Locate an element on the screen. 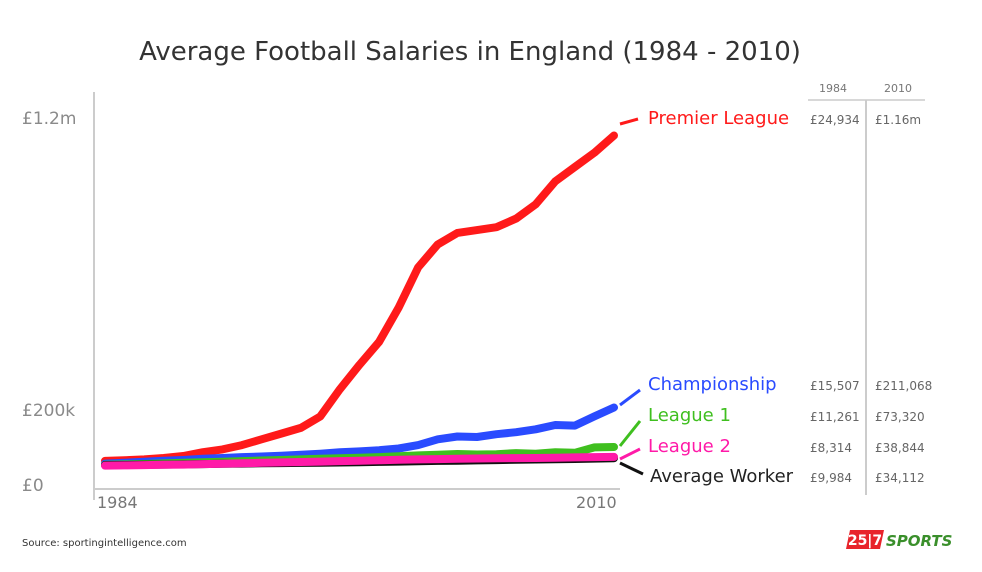  table-header-1984: 1984 is located at coordinates (833, 88).